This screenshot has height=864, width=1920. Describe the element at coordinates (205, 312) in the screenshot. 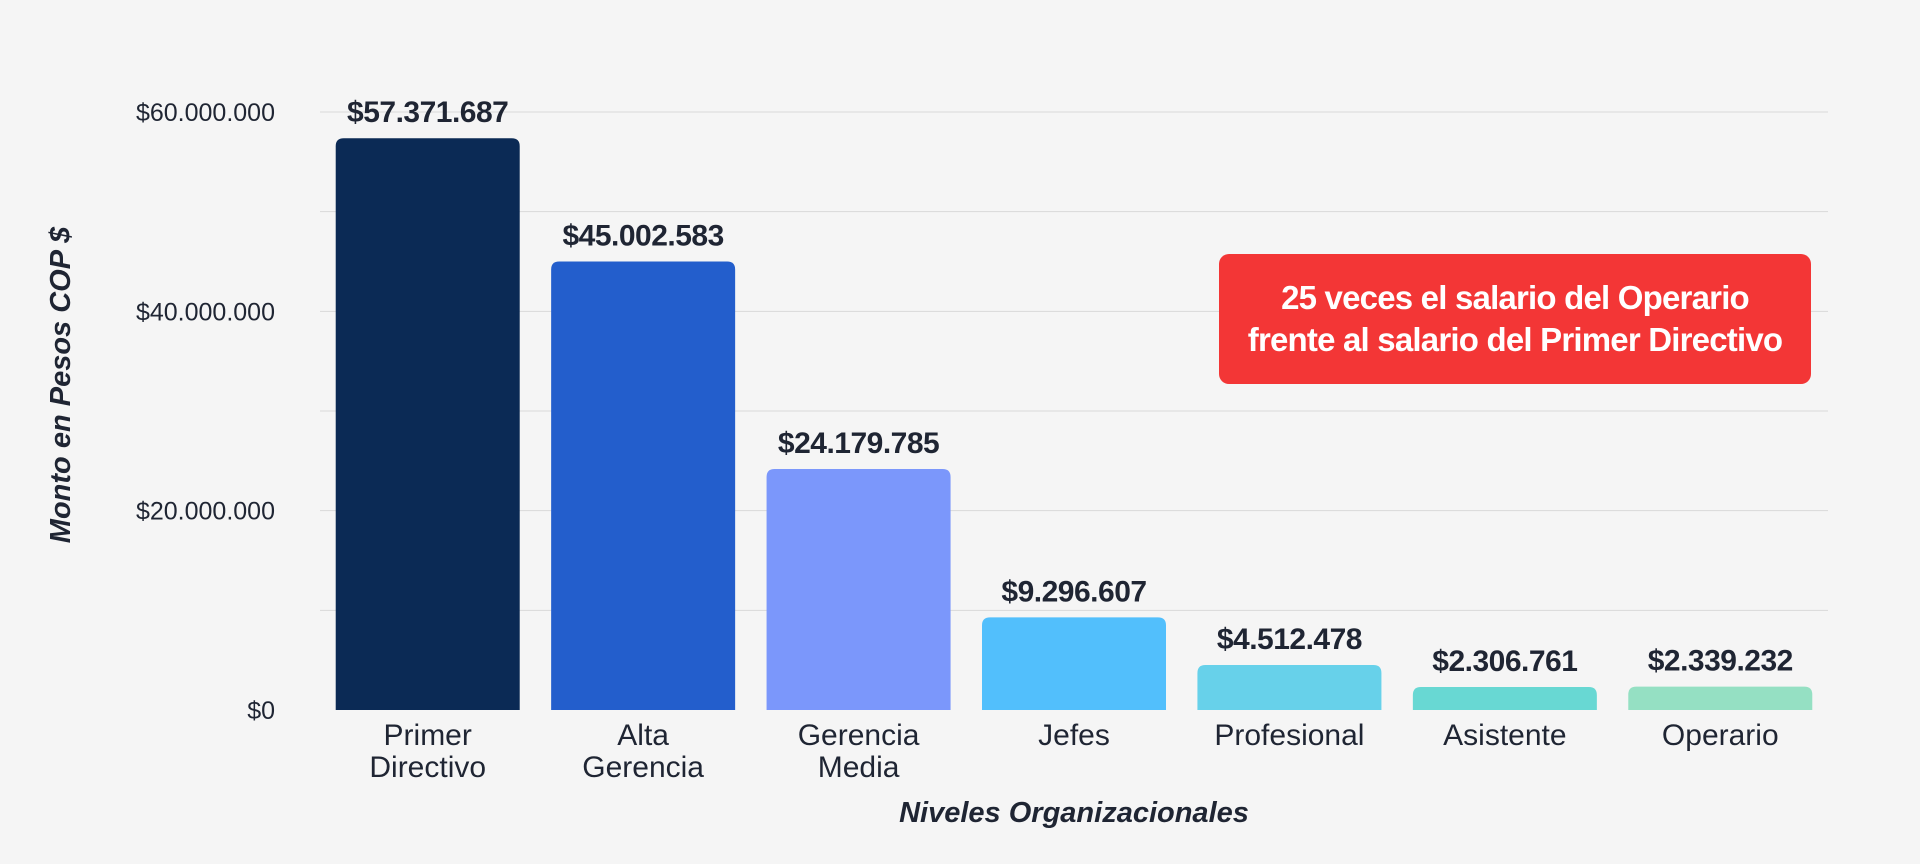

I see `y-tick-label: $40.000.000` at that location.